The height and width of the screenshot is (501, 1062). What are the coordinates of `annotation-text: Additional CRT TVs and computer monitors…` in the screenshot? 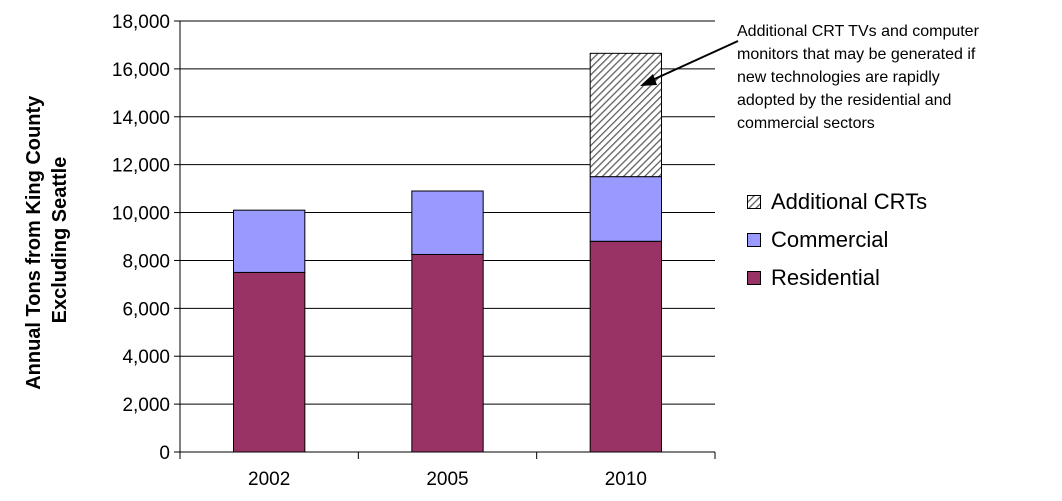 It's located at (899, 77).